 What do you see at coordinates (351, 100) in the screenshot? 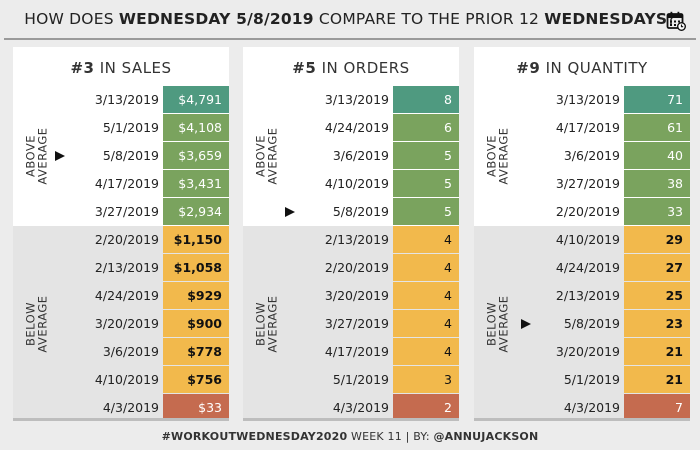
I see `table-row: 3/13/2019 8` at bounding box center [351, 100].